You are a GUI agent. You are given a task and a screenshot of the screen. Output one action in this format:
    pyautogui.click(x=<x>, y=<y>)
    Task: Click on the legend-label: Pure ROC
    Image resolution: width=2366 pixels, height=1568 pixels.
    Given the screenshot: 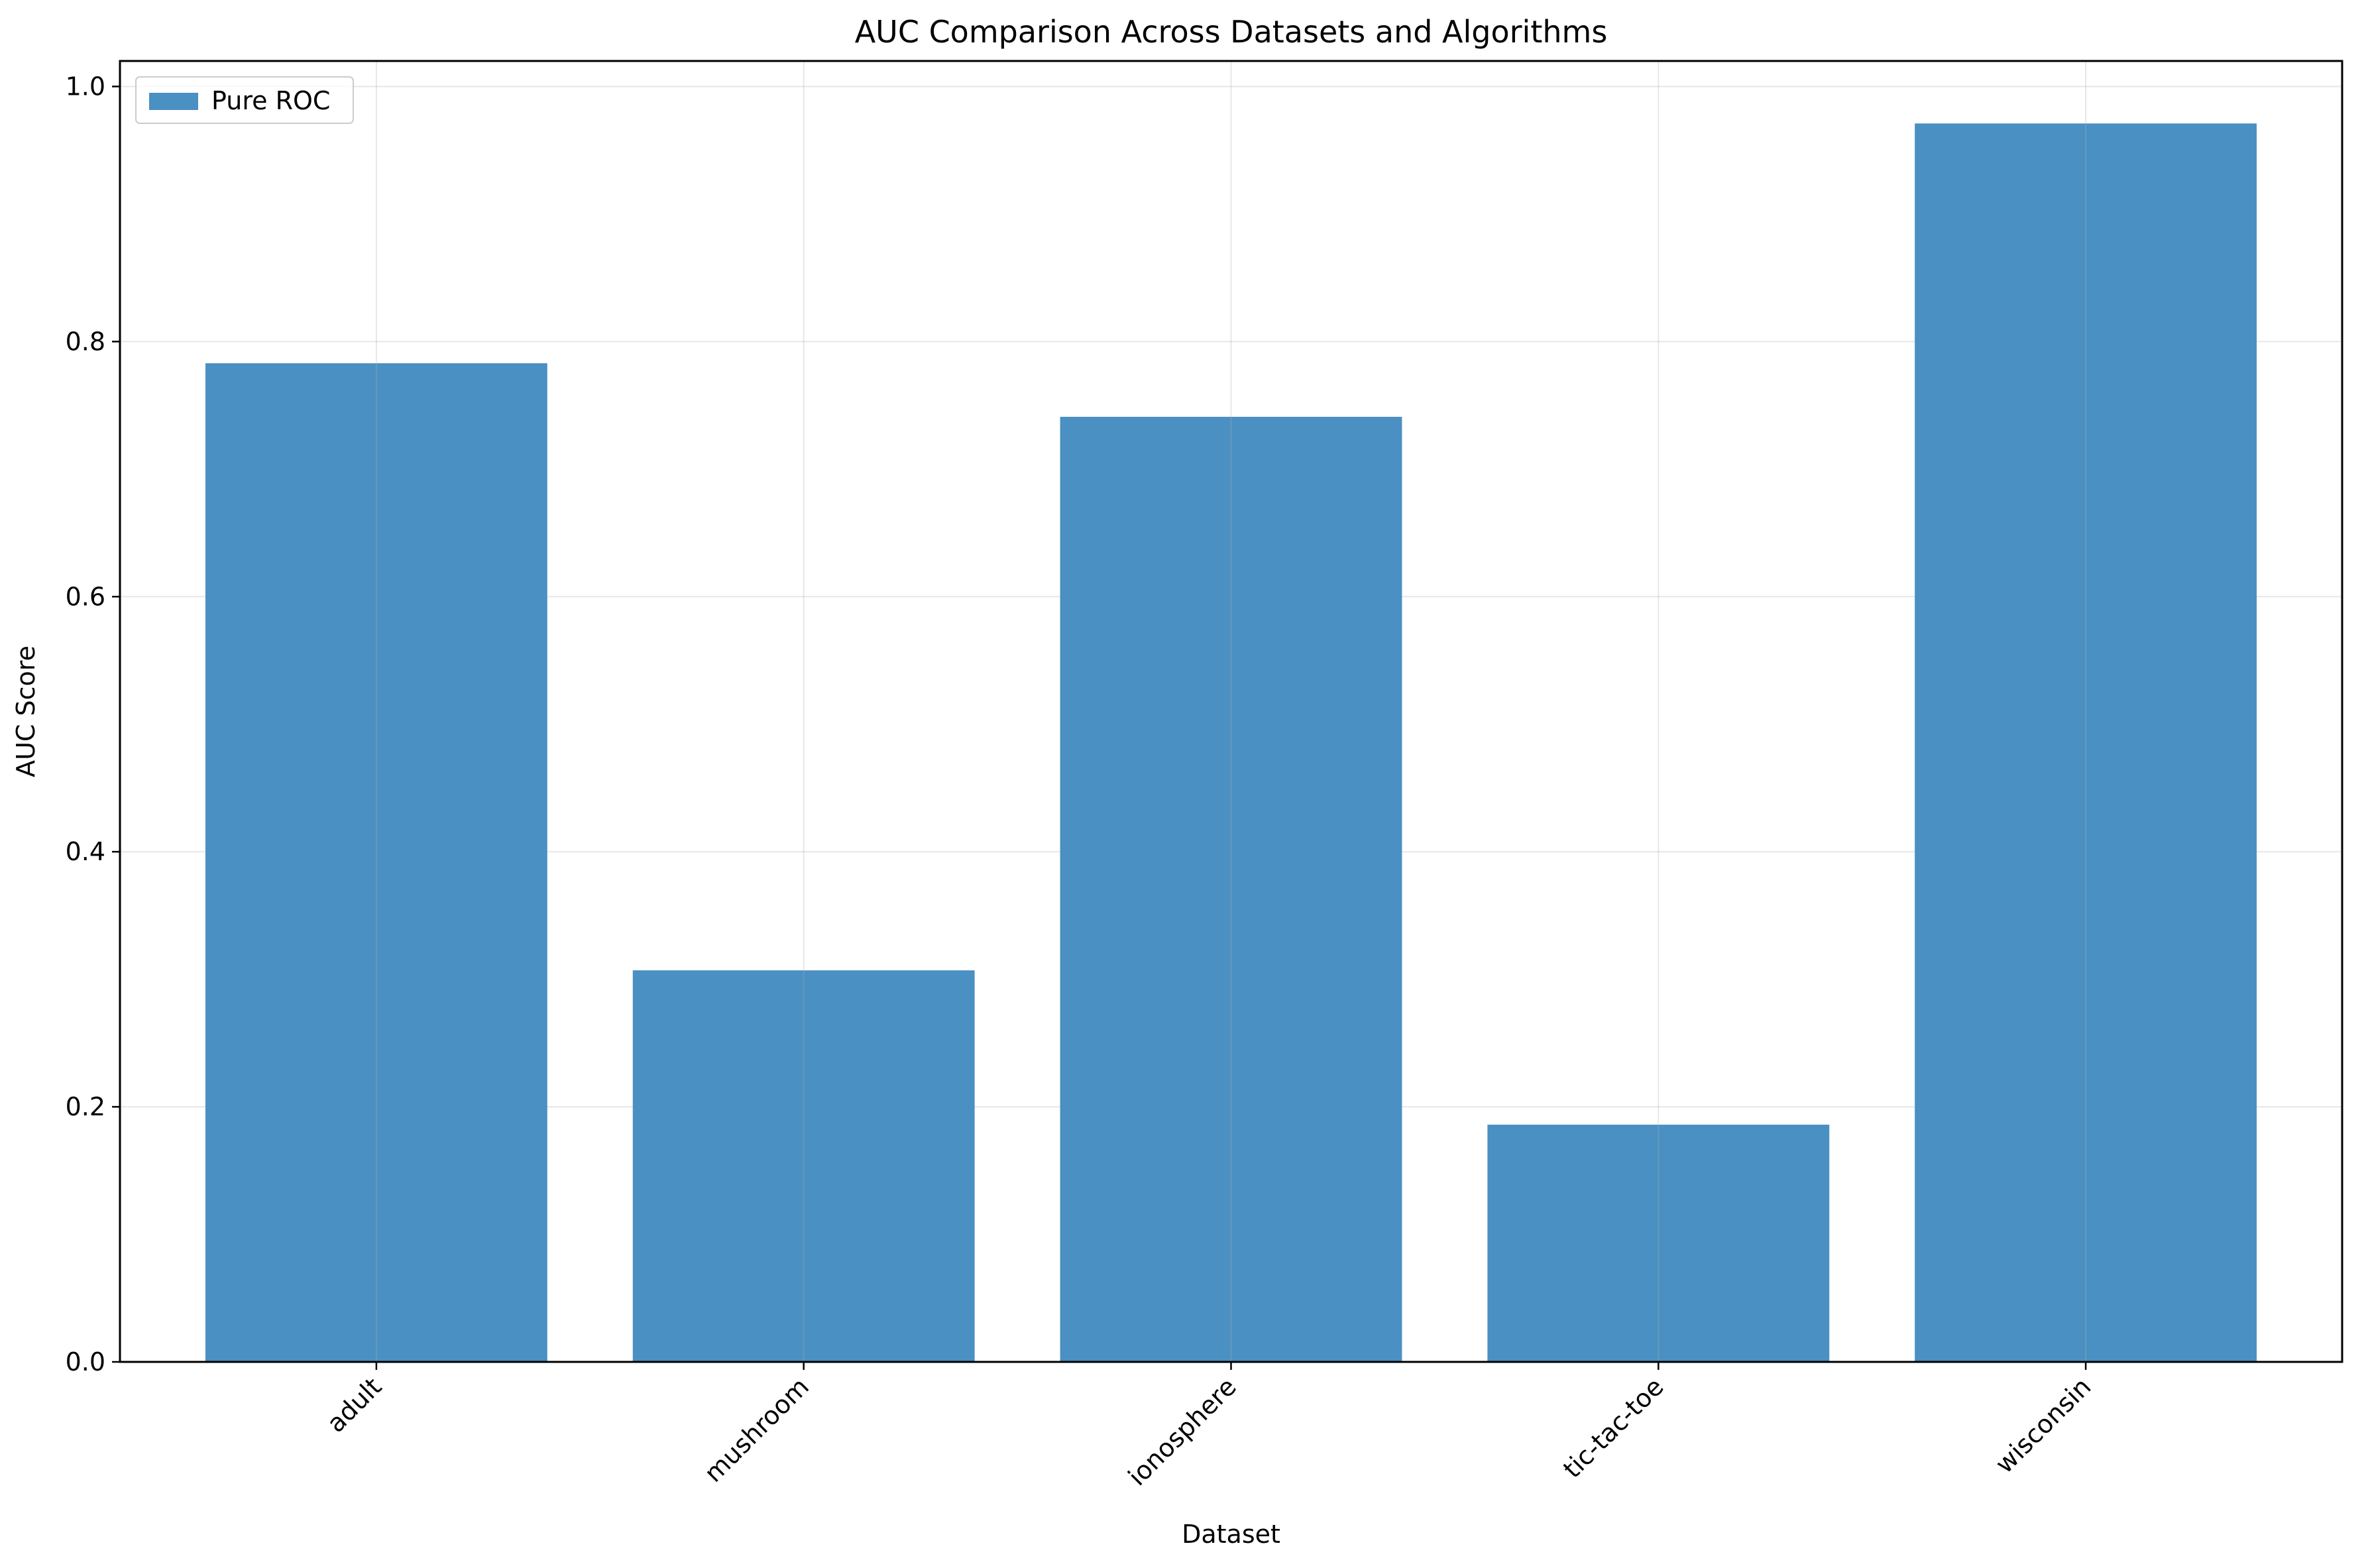 What is the action you would take?
    pyautogui.click(x=270, y=100)
    